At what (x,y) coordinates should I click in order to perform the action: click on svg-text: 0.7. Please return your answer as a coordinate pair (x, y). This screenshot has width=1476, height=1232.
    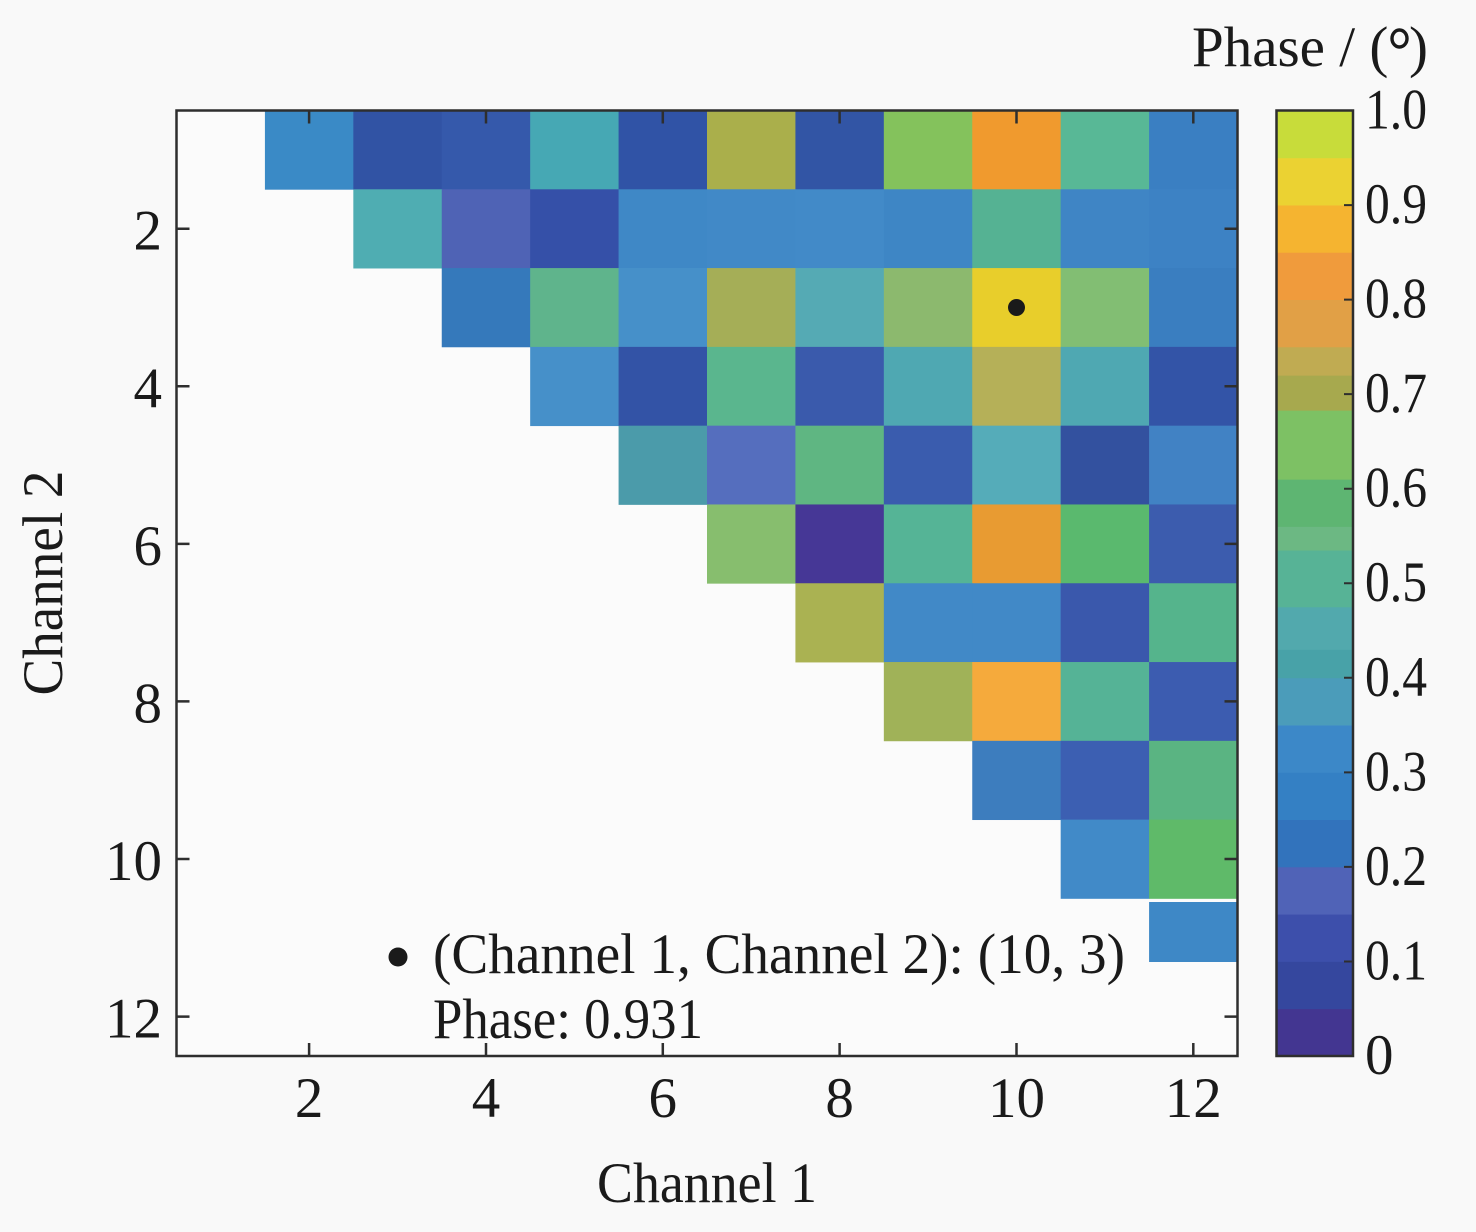
    Looking at the image, I should click on (1396, 393).